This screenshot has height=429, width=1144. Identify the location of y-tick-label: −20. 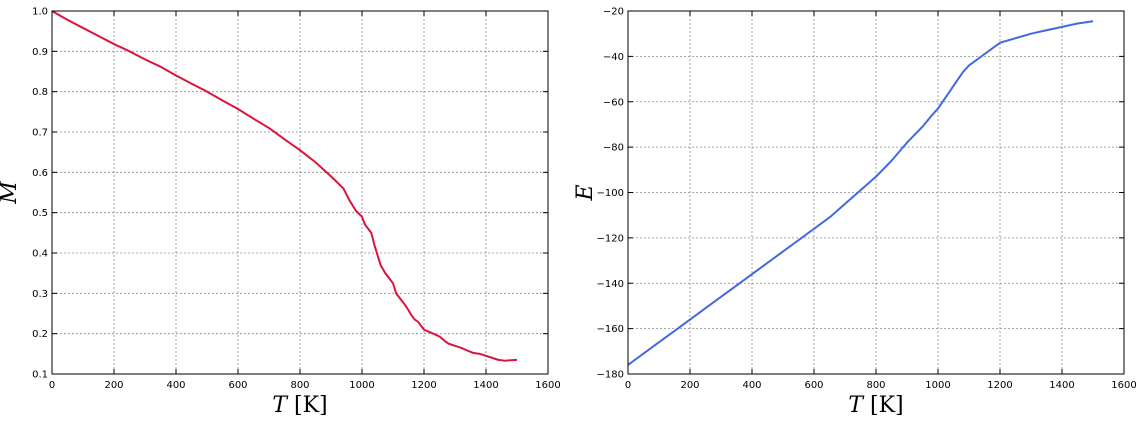
(613, 12).